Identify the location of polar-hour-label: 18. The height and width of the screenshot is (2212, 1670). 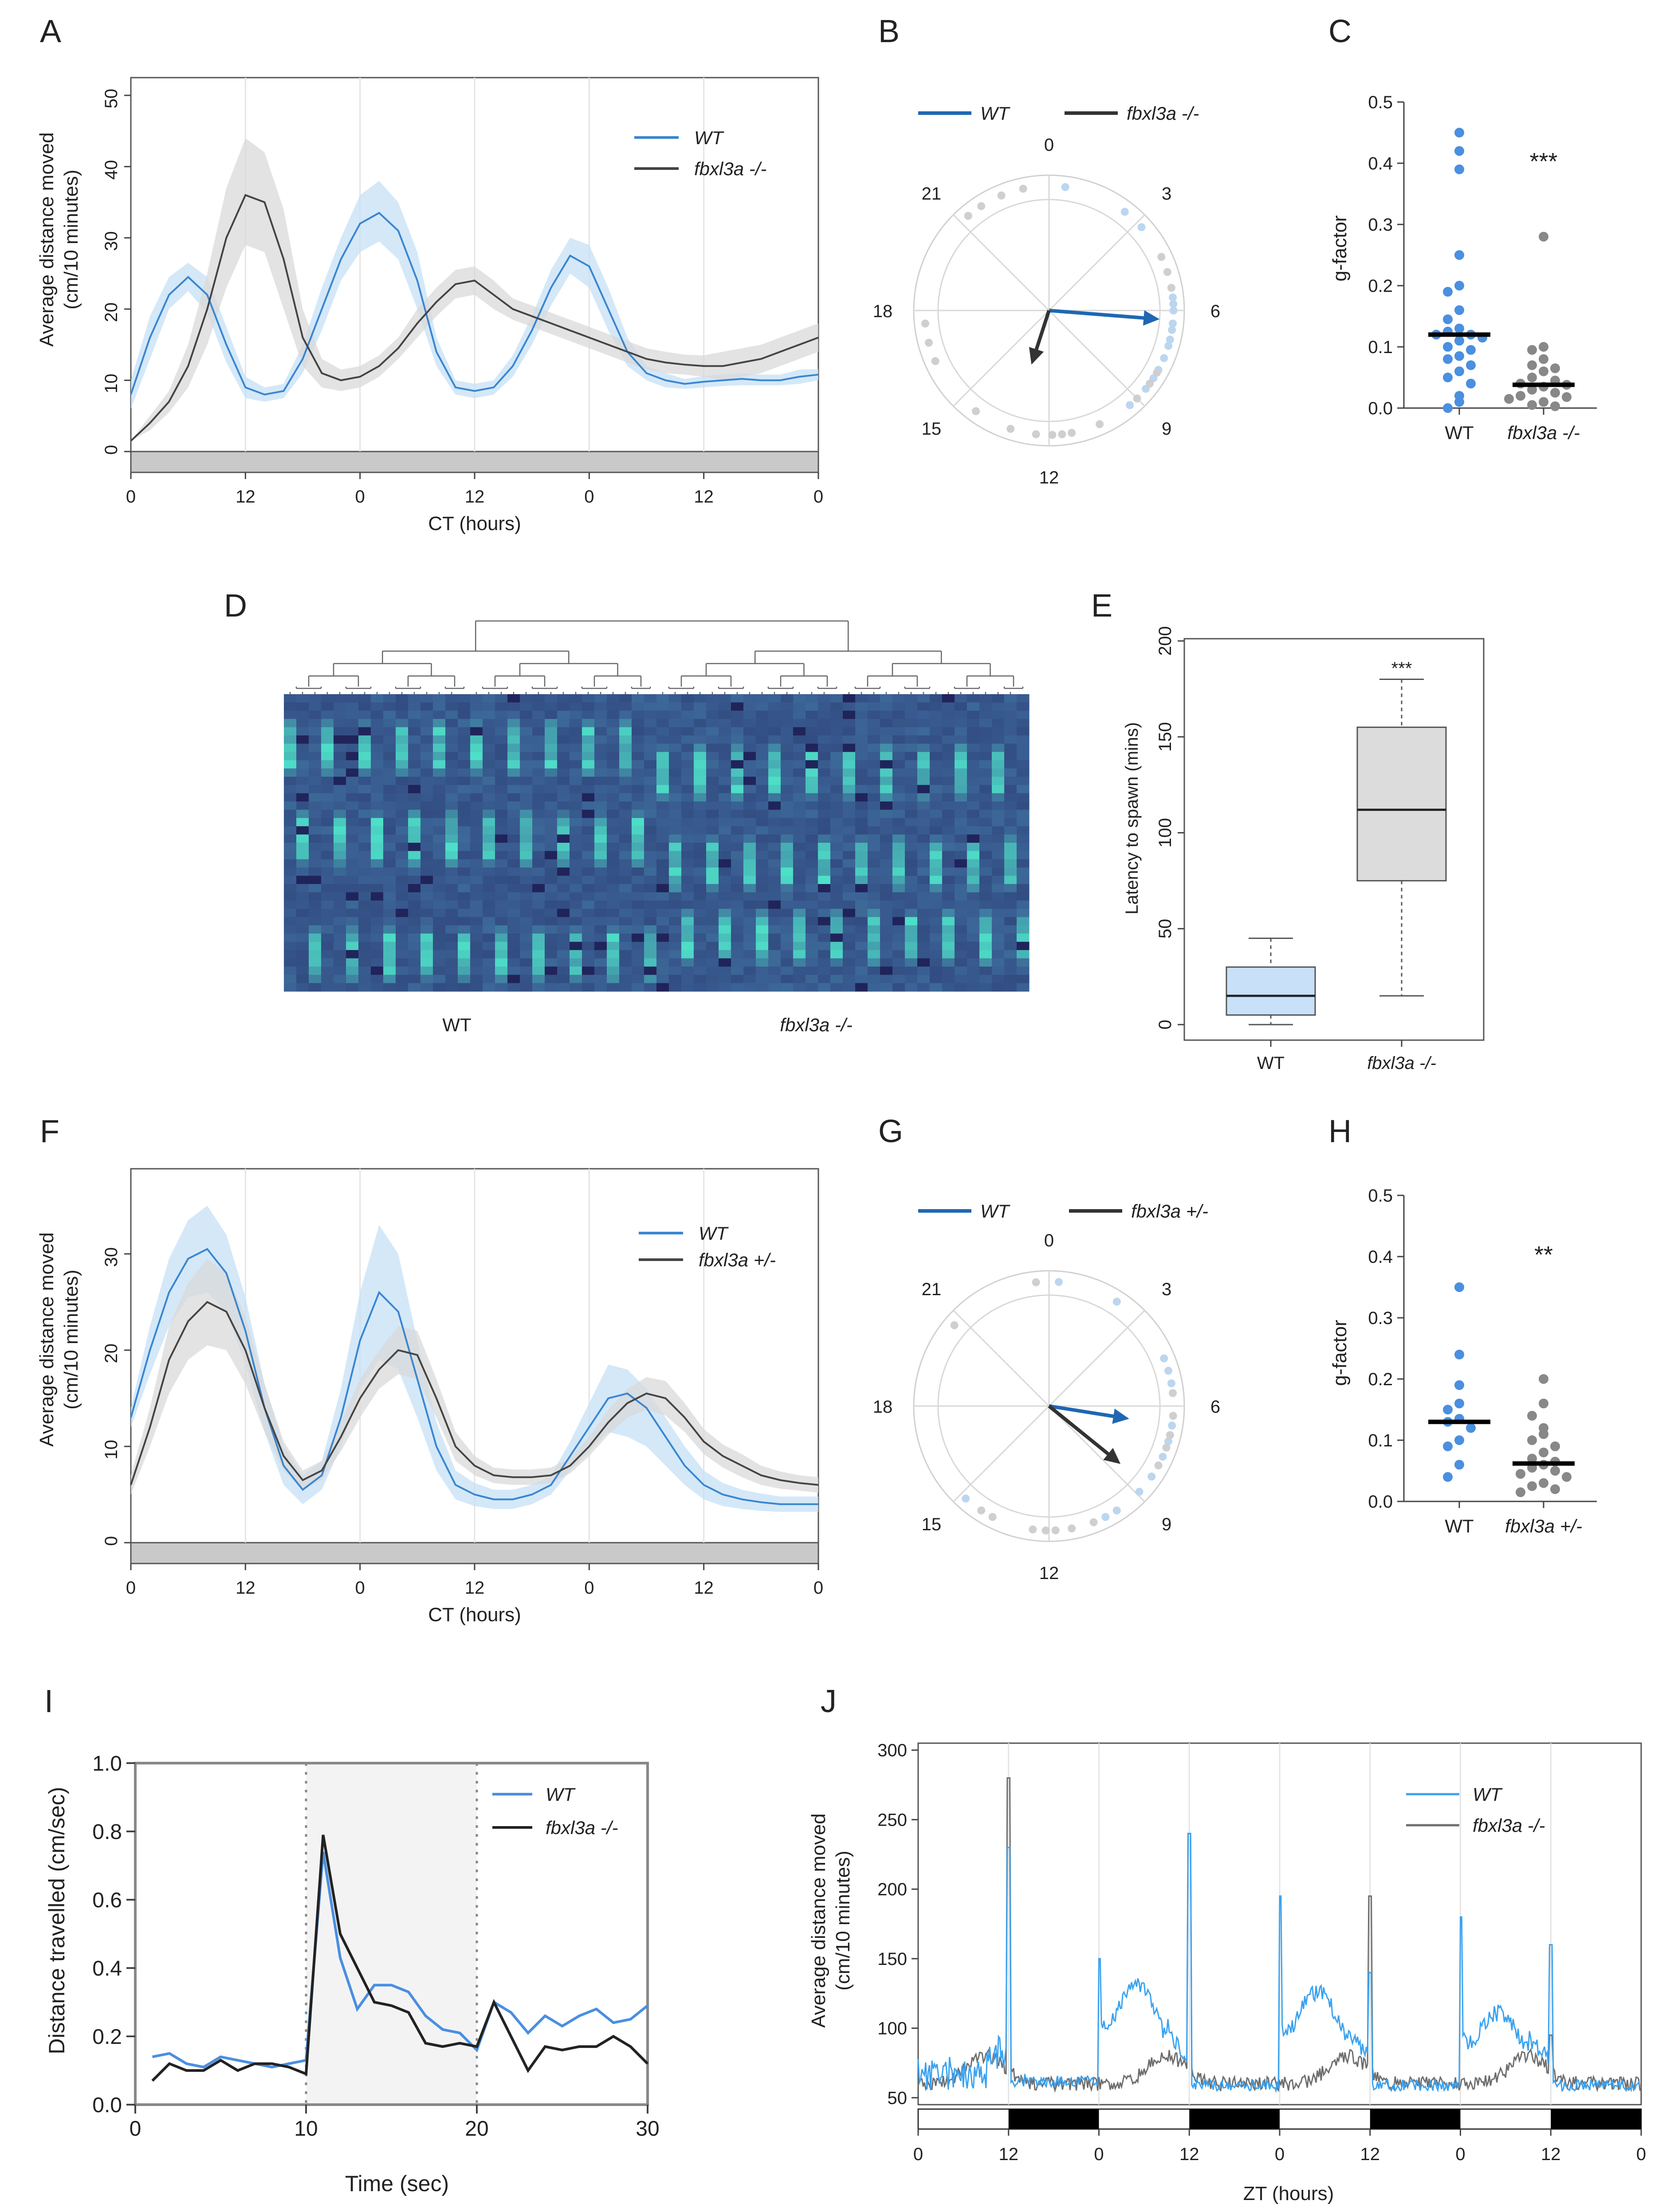
(883, 311).